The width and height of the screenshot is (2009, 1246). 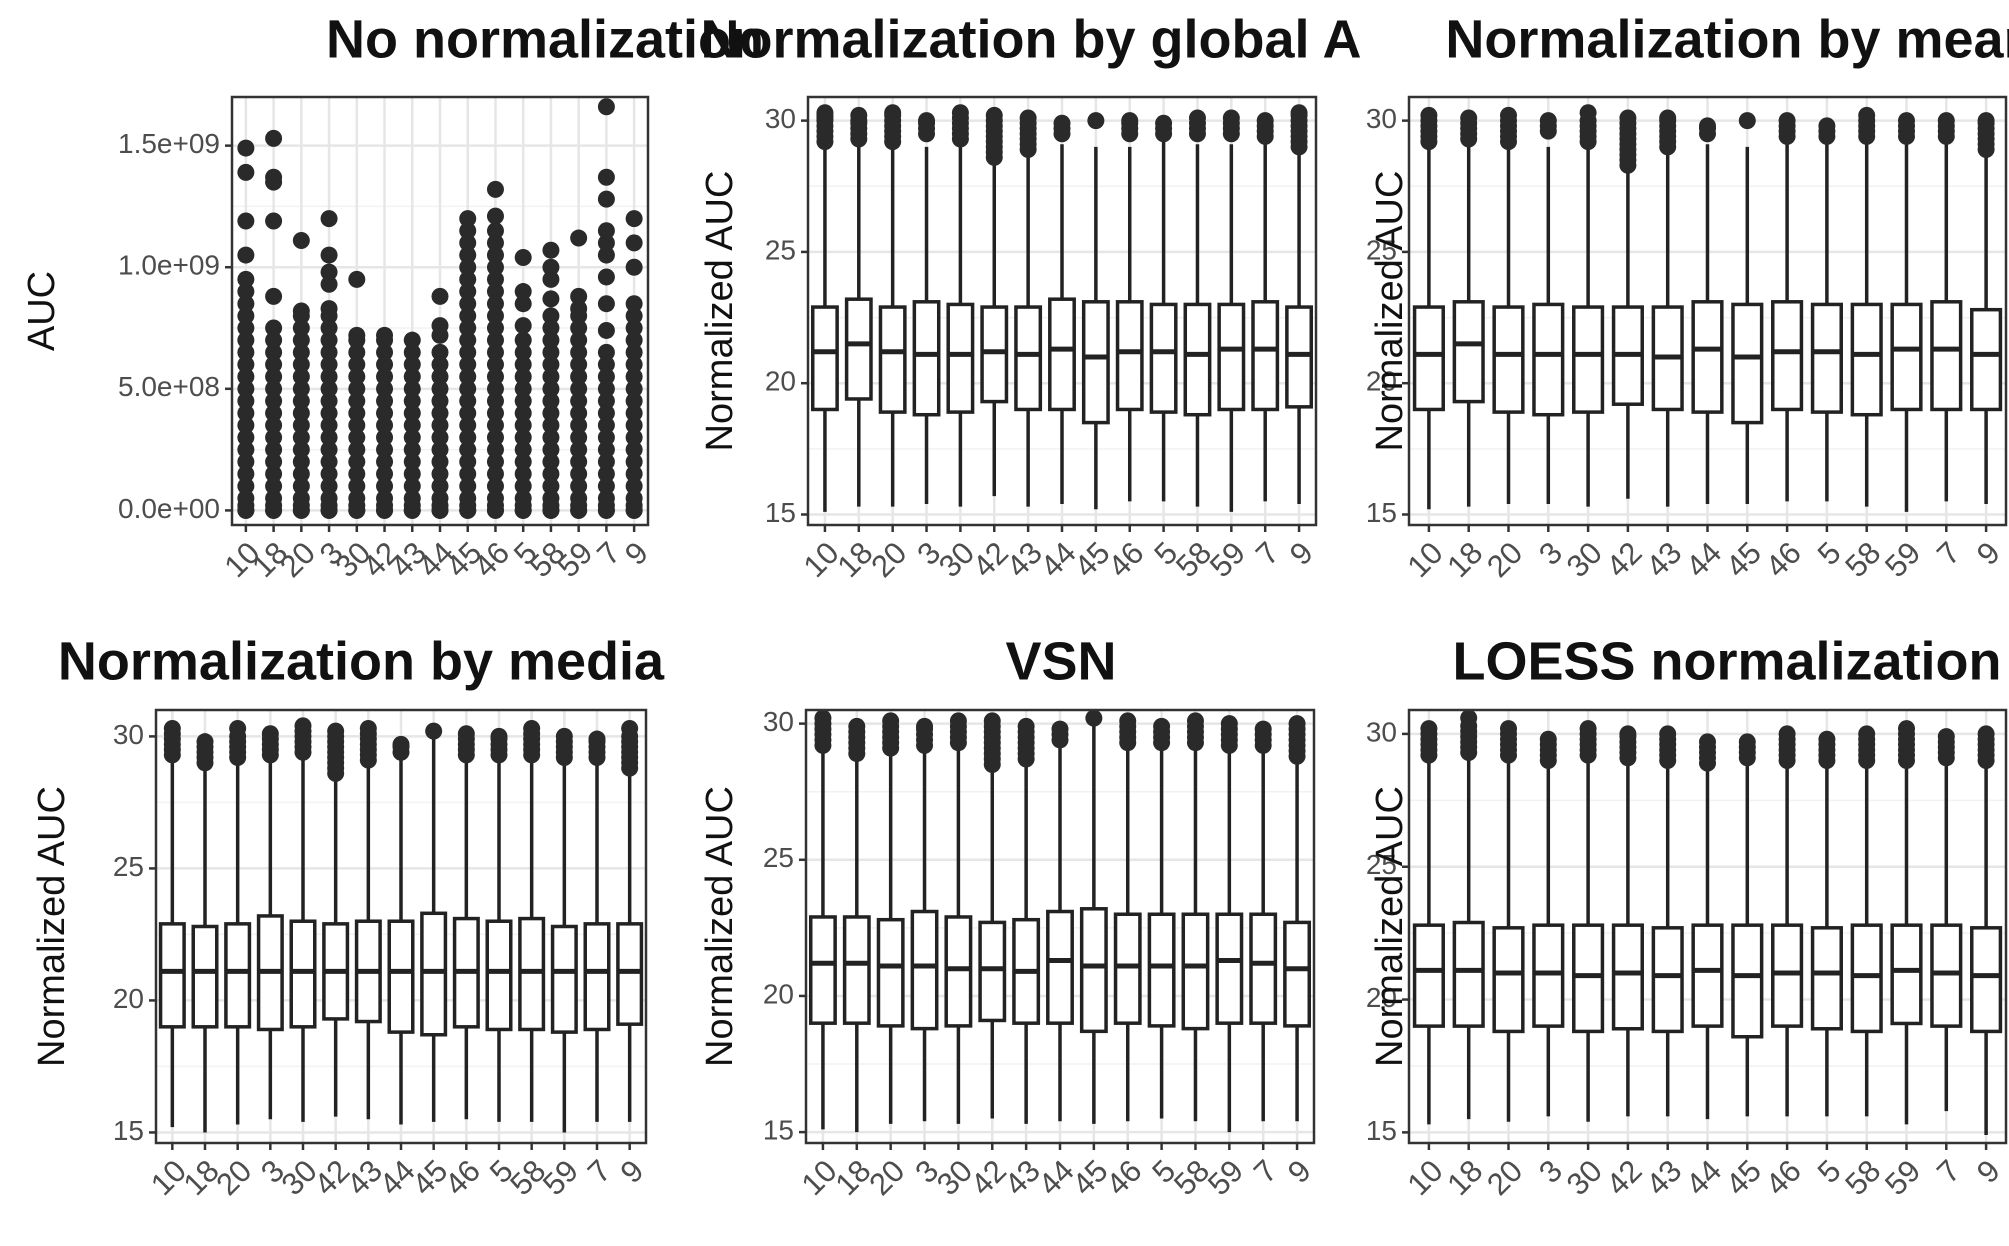 What do you see at coordinates (1707, 308) in the screenshot?
I see `box-layer` at bounding box center [1707, 308].